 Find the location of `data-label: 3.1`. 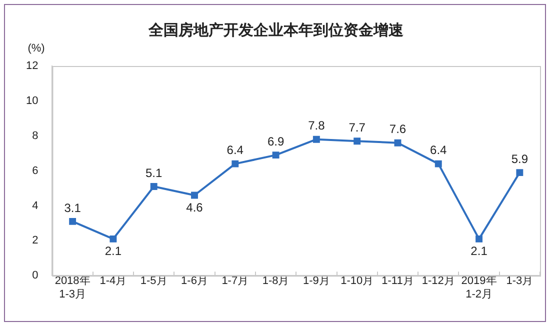

data-label: 3.1 is located at coordinates (73, 207).